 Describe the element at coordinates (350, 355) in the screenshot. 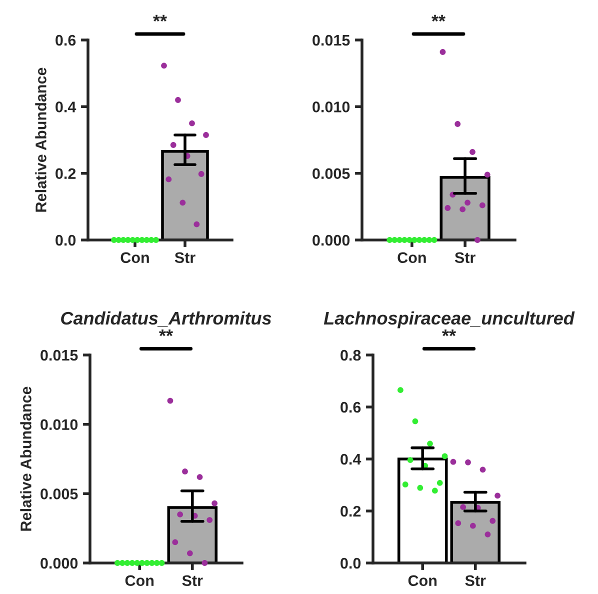

I see `y-tick-label: 0.8` at that location.